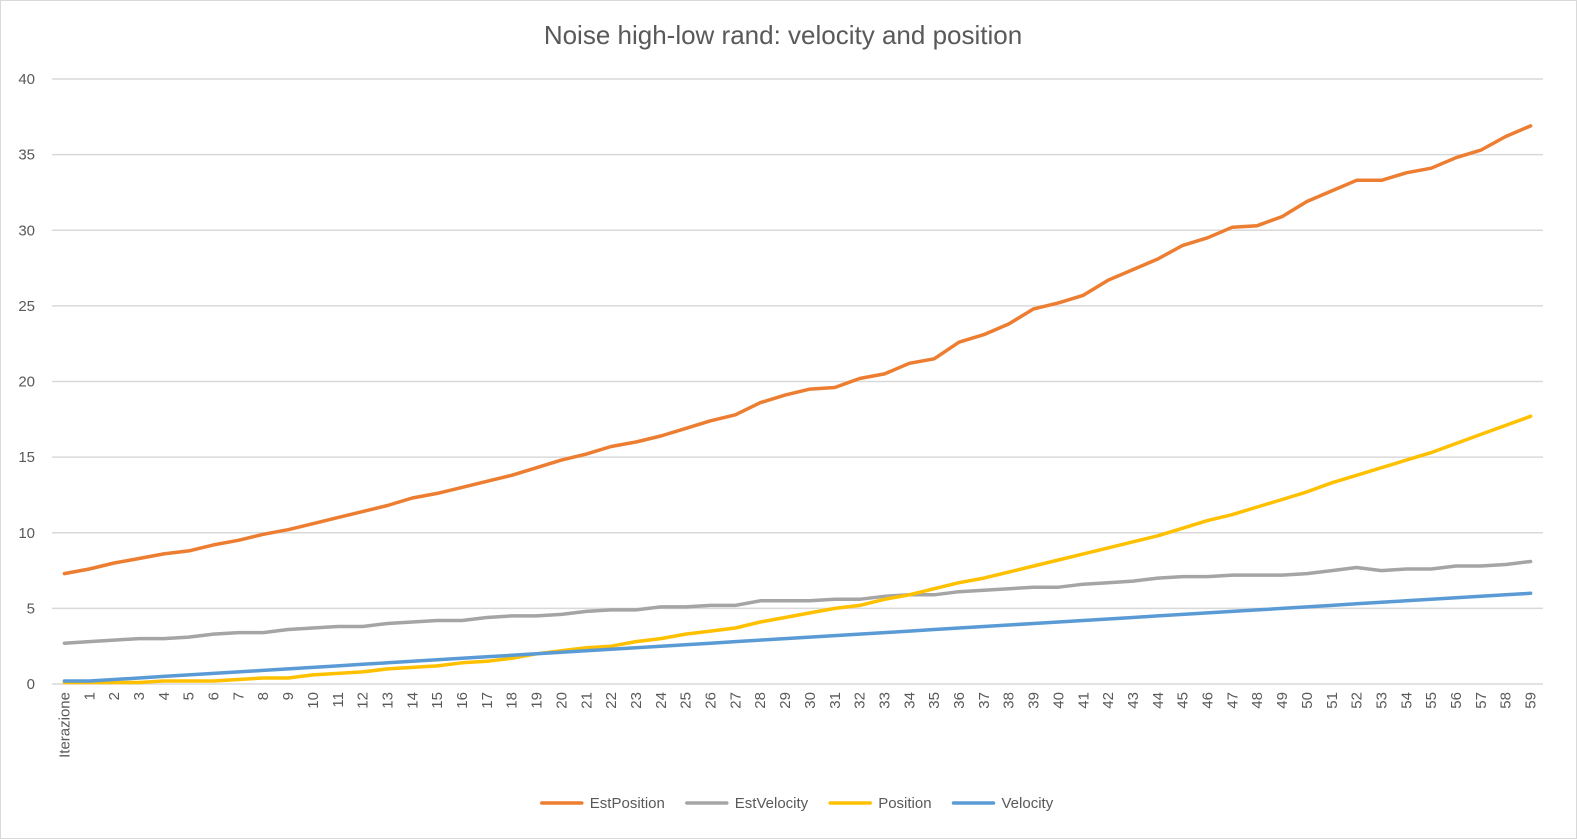 Image resolution: width=1577 pixels, height=839 pixels. I want to click on legend-item-velocity: Velocity, so click(1002, 803).